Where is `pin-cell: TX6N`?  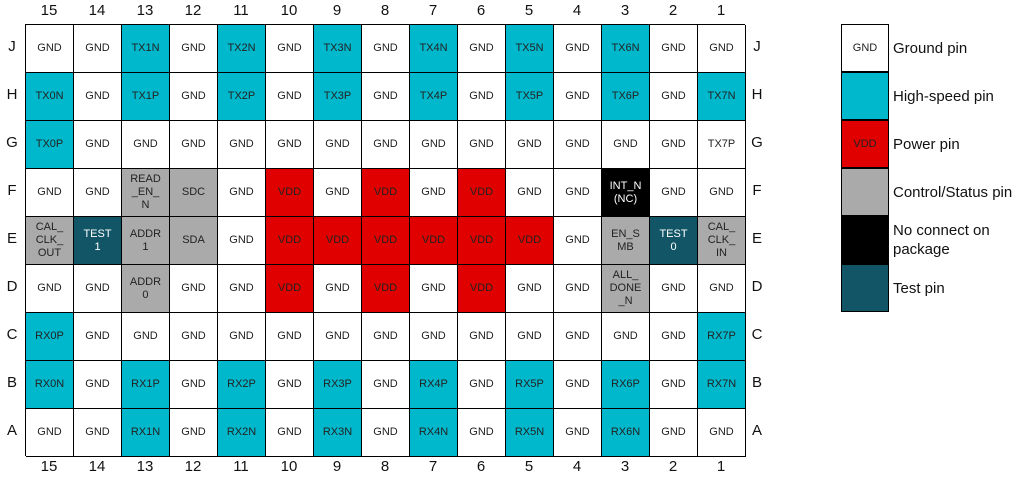 pin-cell: TX6N is located at coordinates (626, 49).